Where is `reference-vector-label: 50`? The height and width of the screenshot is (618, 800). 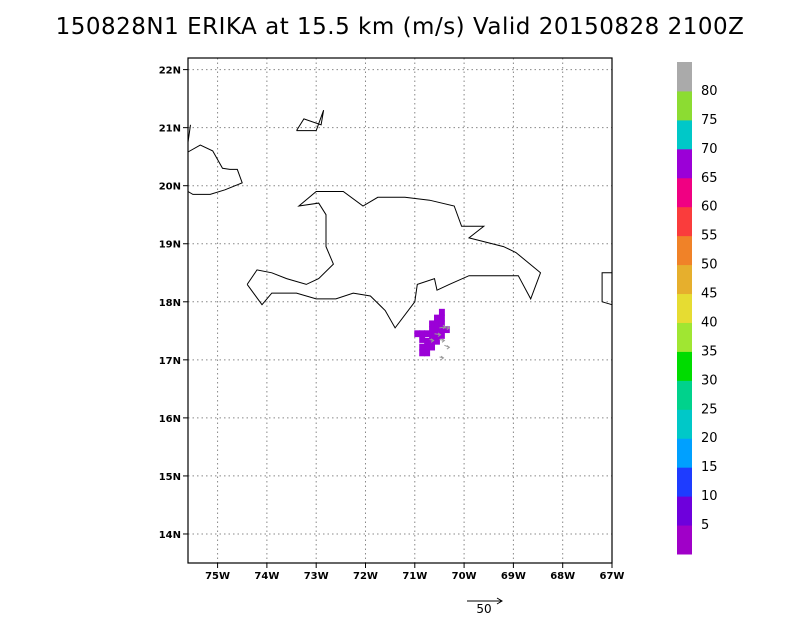 reference-vector-label: 50 is located at coordinates (483, 609).